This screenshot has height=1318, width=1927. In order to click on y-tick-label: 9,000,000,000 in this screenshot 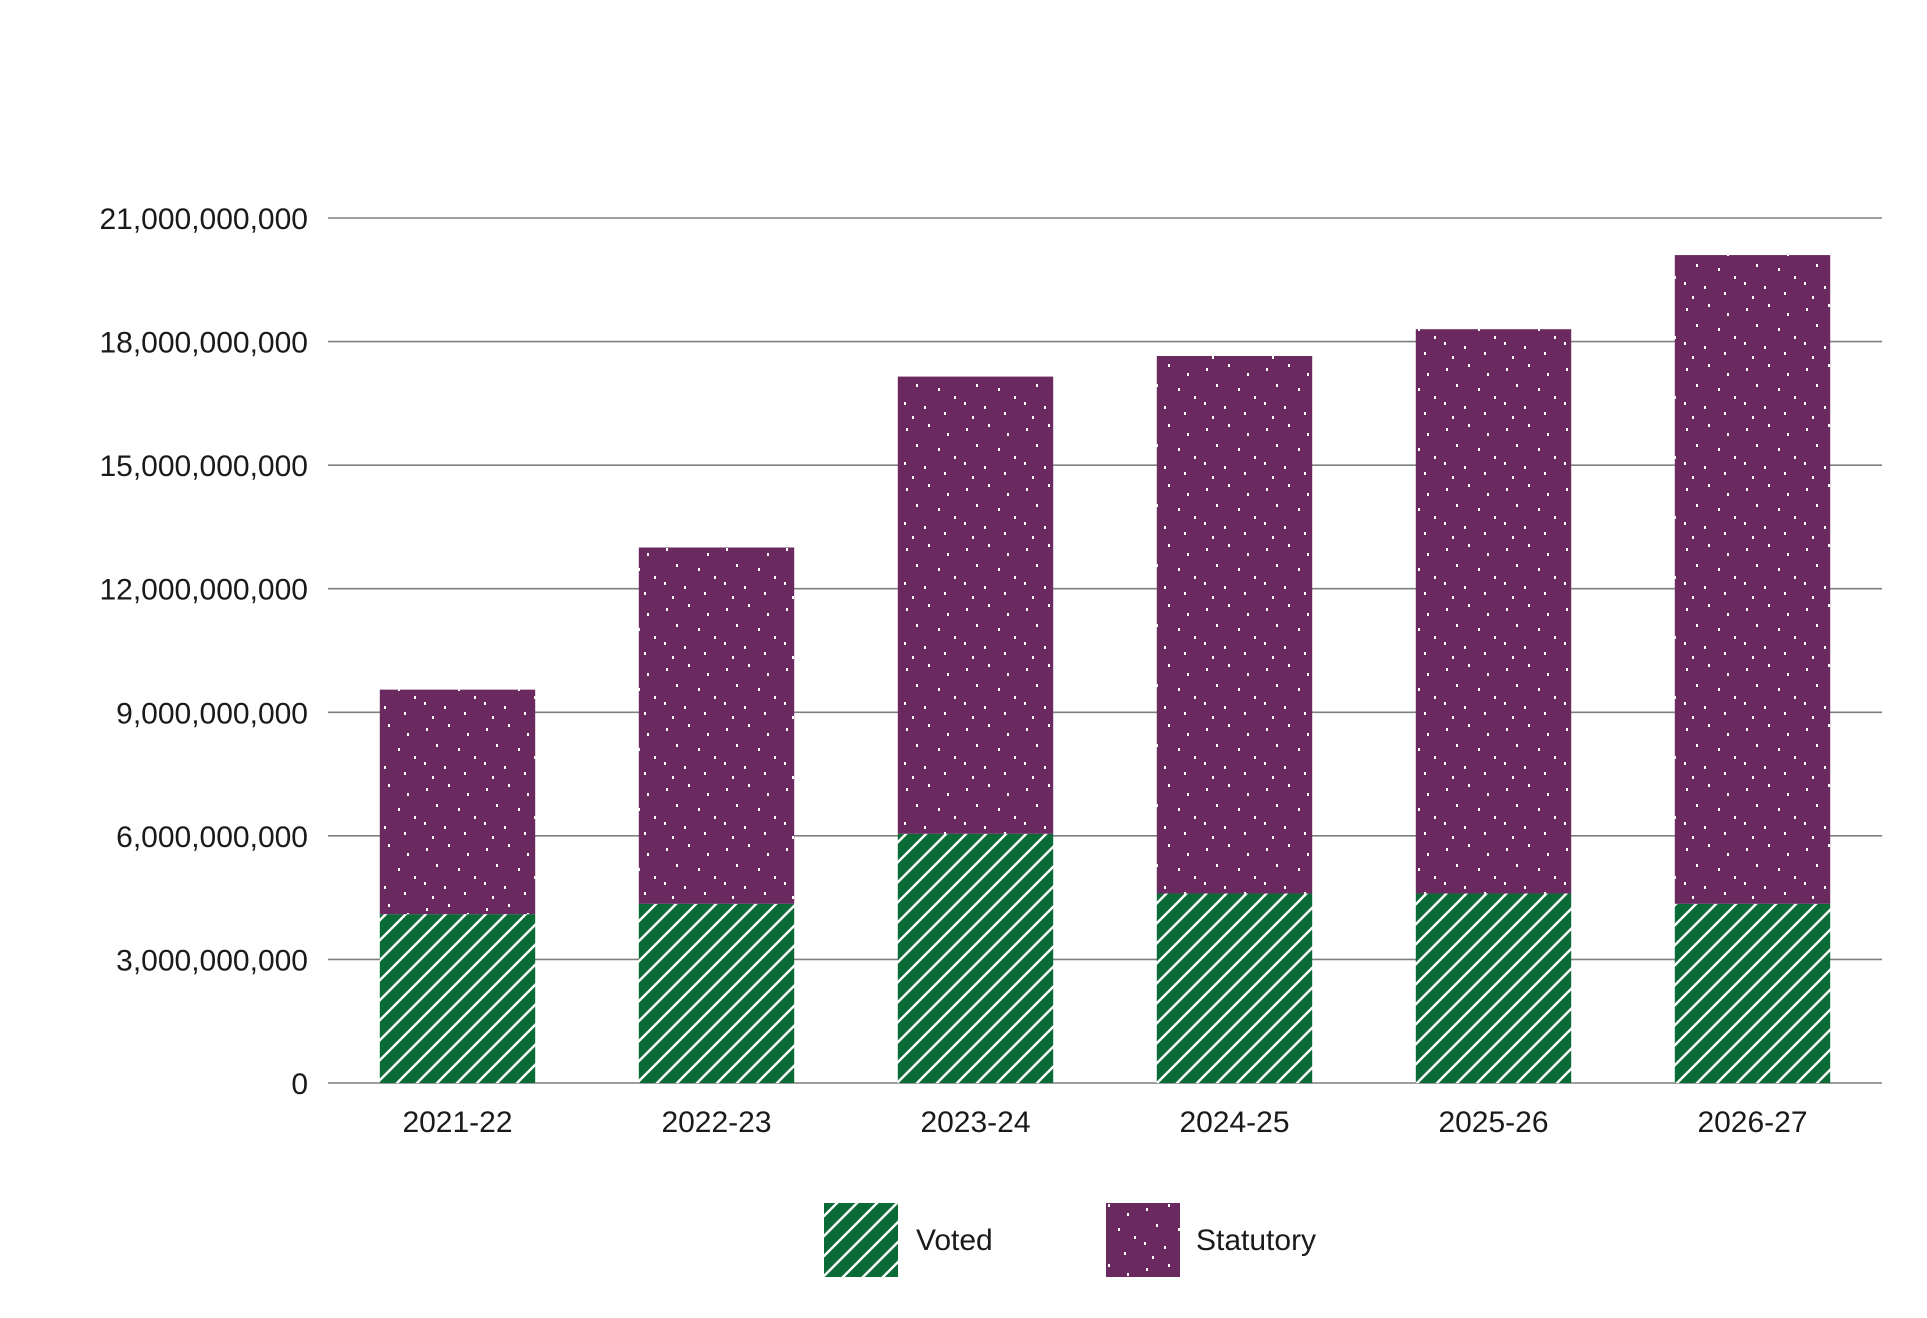, I will do `click(212, 713)`.